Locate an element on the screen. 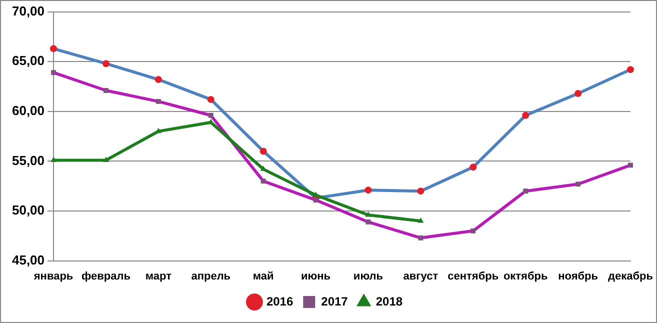 This screenshot has height=323, width=657. y-tick-label: 65,00 is located at coordinates (28, 60).